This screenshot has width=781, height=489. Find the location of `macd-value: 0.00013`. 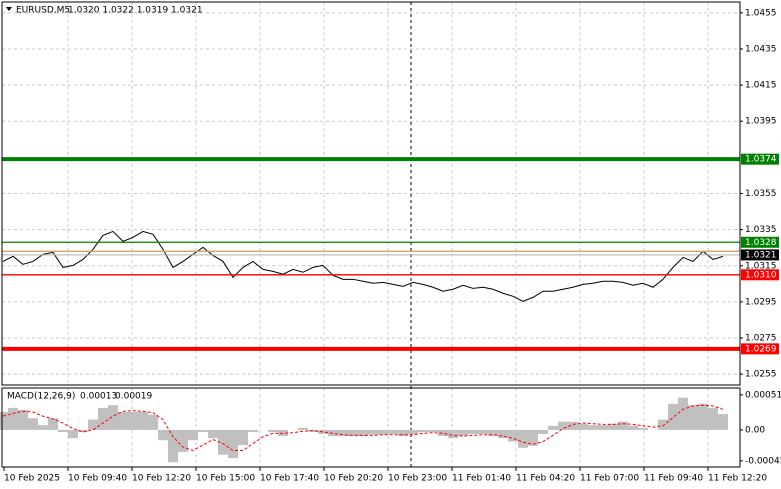

macd-value: 0.00013 is located at coordinates (98, 397).